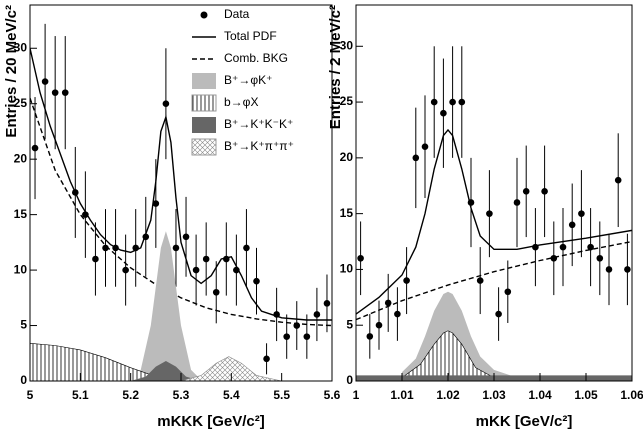 The width and height of the screenshot is (643, 436). What do you see at coordinates (231, 395) in the screenshot?
I see `x-tick-label: 5.4` at bounding box center [231, 395].